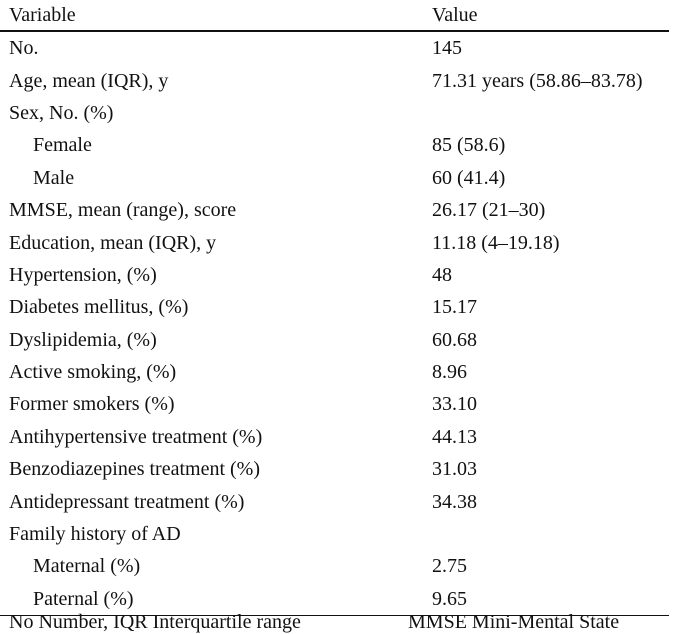 The width and height of the screenshot is (679, 634). What do you see at coordinates (24, 48) in the screenshot?
I see `row-variable-label: No.` at bounding box center [24, 48].